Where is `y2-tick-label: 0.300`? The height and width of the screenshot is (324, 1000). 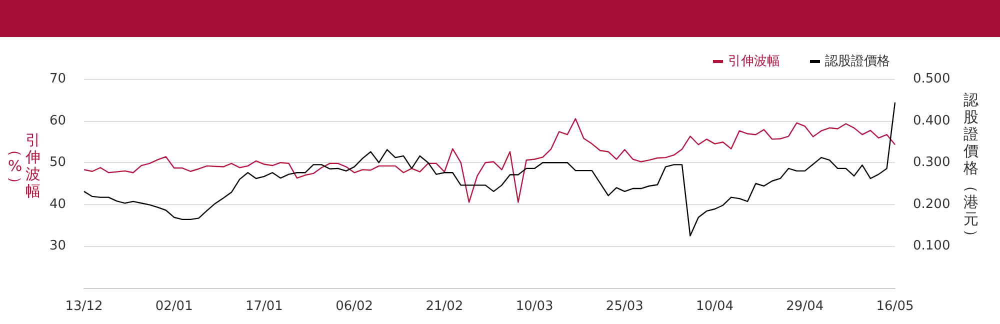
y2-tick-label: 0.300 is located at coordinates (931, 162).